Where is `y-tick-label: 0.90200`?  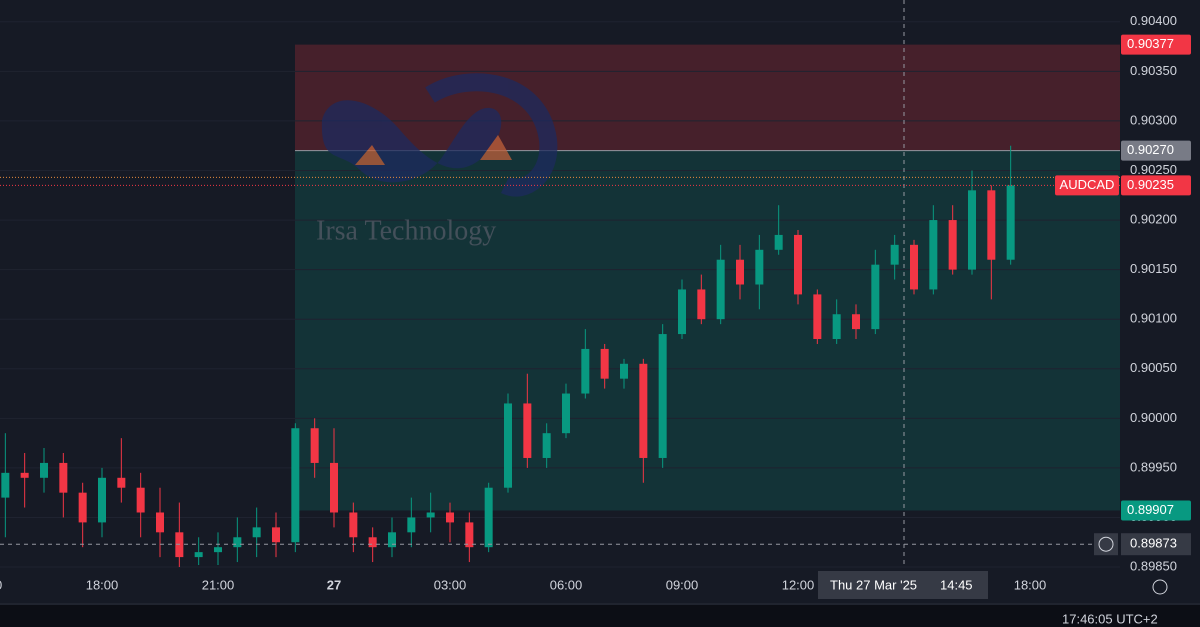
y-tick-label: 0.90200 is located at coordinates (1153, 219).